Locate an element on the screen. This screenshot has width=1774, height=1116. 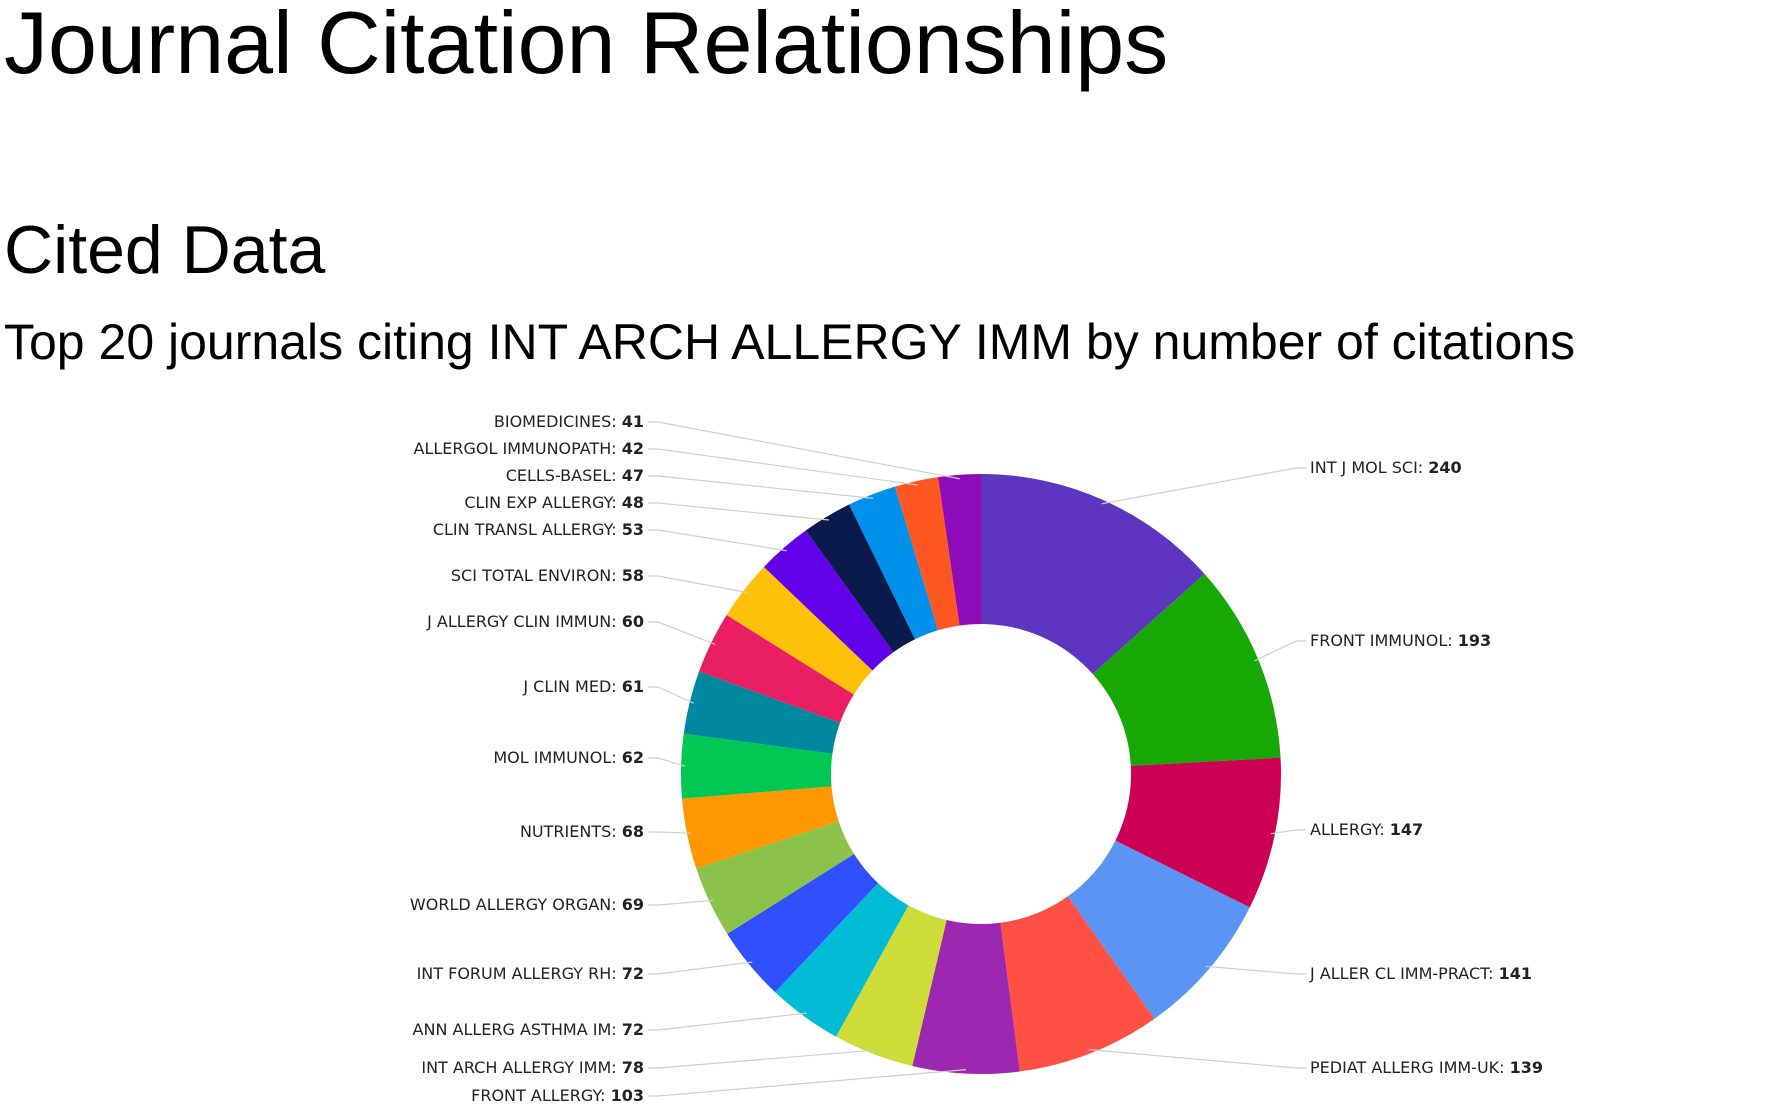
slice-label-name: J ALLER CL IMM-PRACT: is located at coordinates (1404, 973).